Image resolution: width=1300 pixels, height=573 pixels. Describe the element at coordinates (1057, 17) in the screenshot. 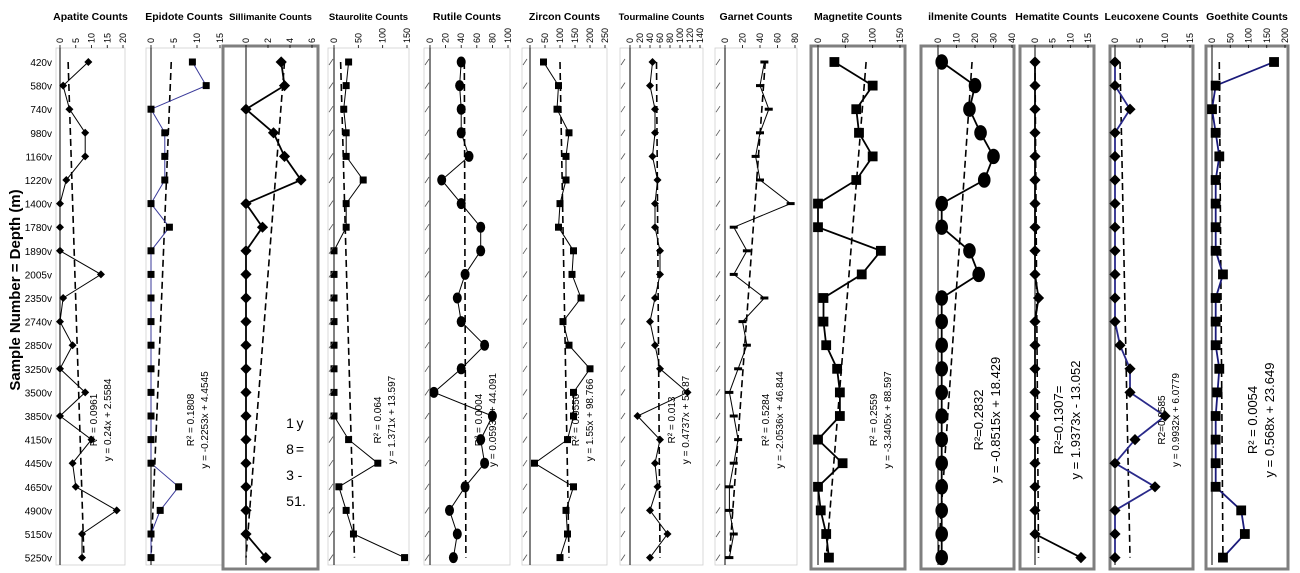

I see `hematite-counts-title: Hematite Counts` at that location.